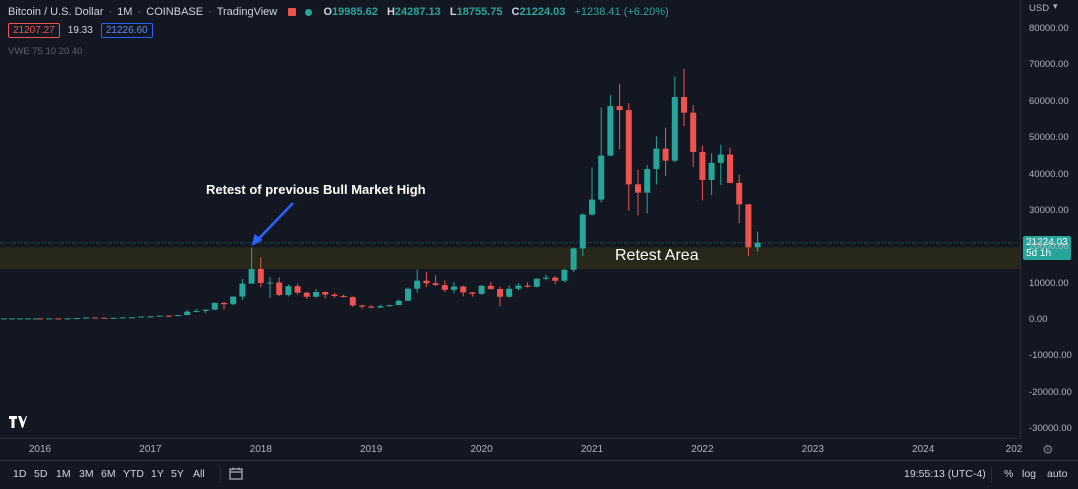 This screenshot has height=489, width=1078. Describe the element at coordinates (80, 30) in the screenshot. I see `spread-value: 19.33` at that location.